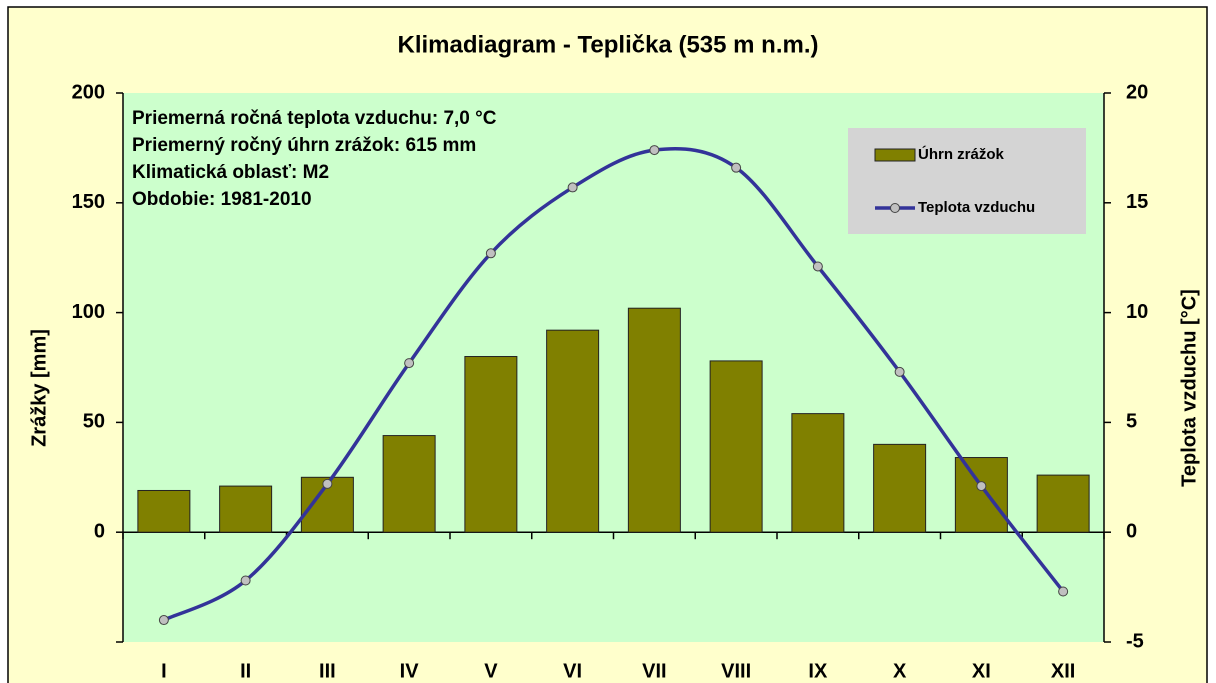  Describe the element at coordinates (967, 181) in the screenshot. I see `legend-box` at that location.